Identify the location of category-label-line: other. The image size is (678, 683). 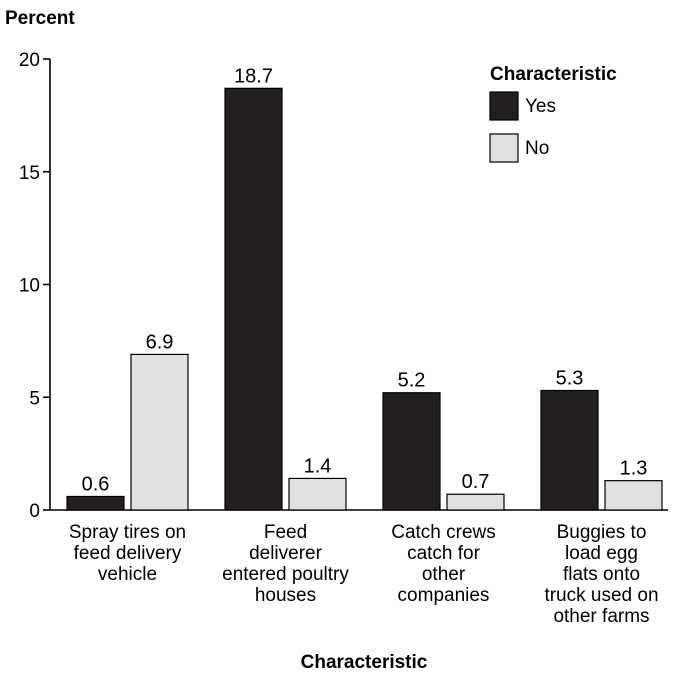
(444, 574).